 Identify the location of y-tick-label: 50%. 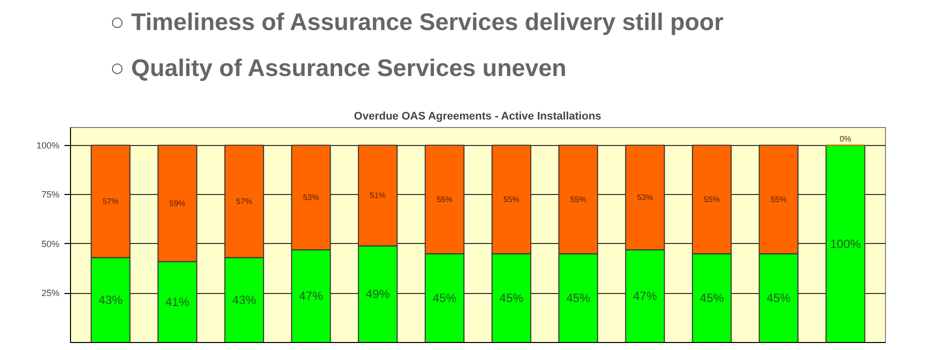
(50, 243).